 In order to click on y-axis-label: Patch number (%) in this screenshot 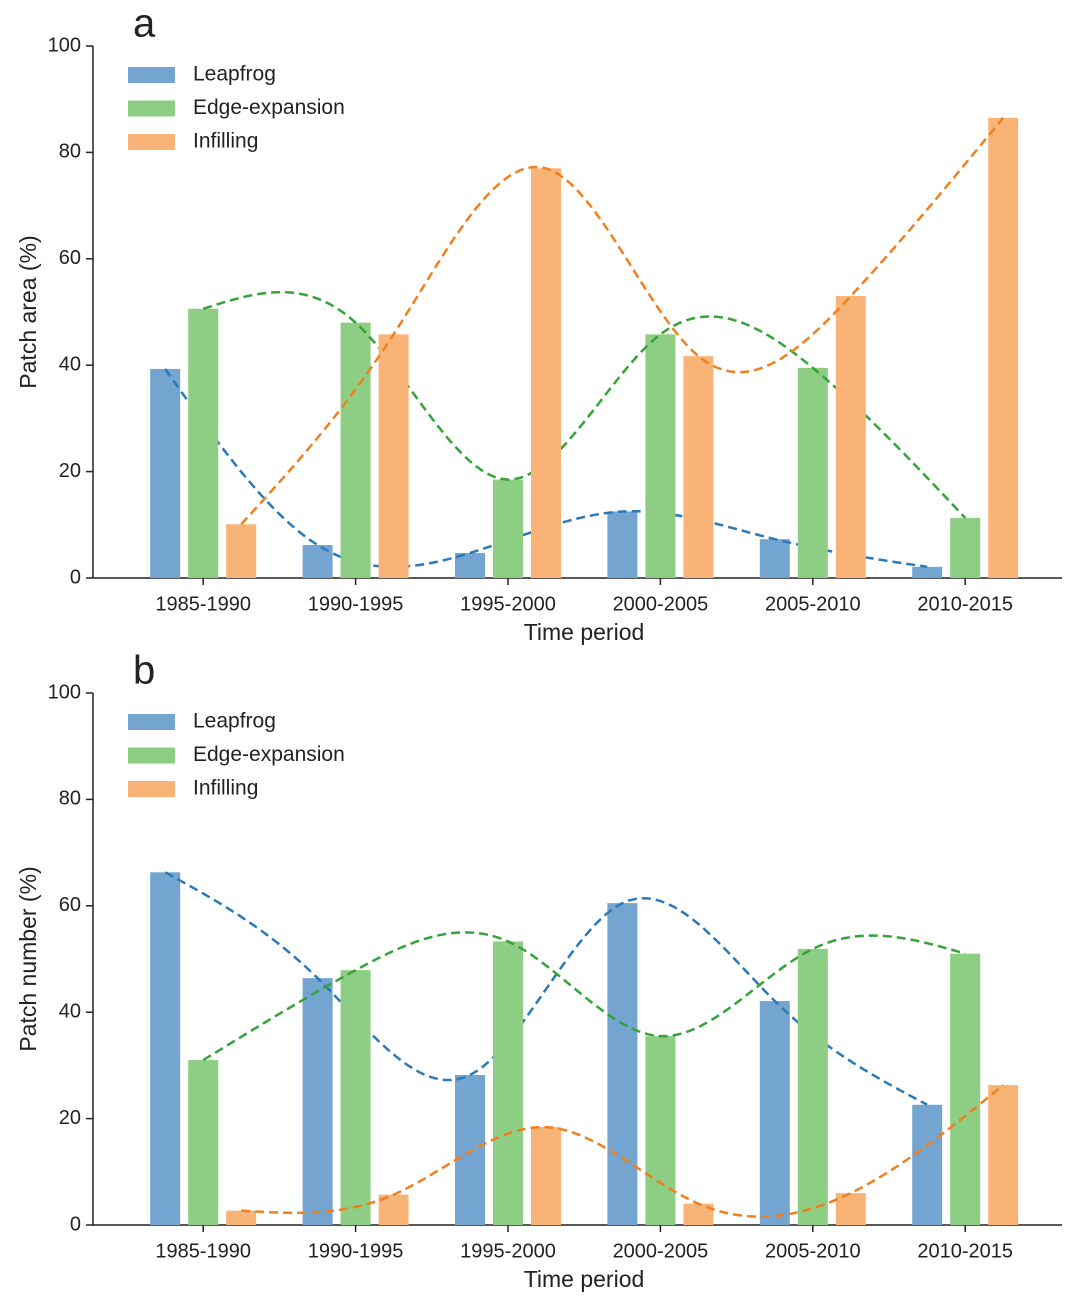, I will do `click(28, 958)`.